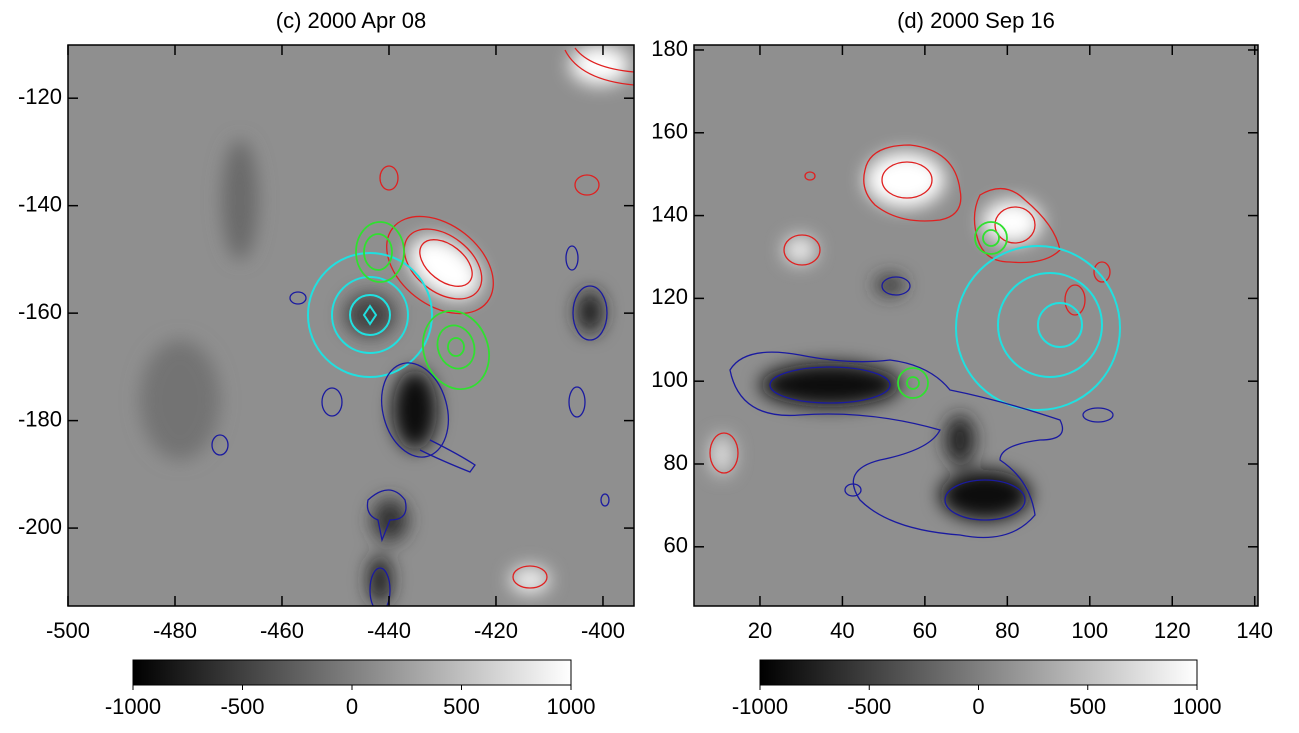  What do you see at coordinates (496, 630) in the screenshot?
I see `x-tick-label: -420` at bounding box center [496, 630].